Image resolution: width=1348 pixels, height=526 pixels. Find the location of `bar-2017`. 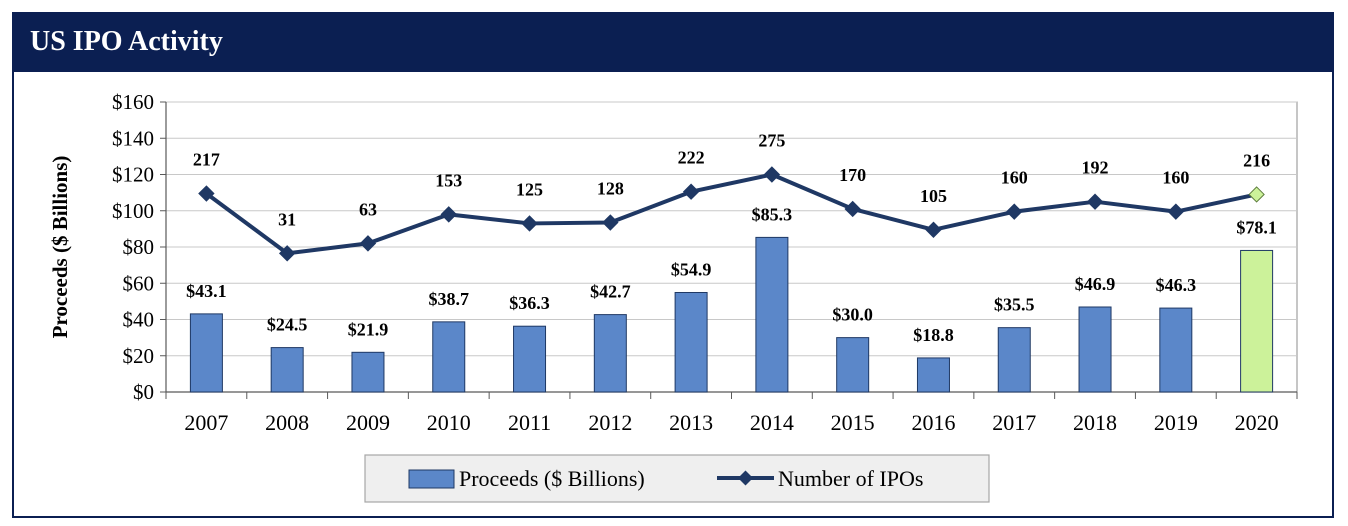

bar-2017 is located at coordinates (1014, 360).